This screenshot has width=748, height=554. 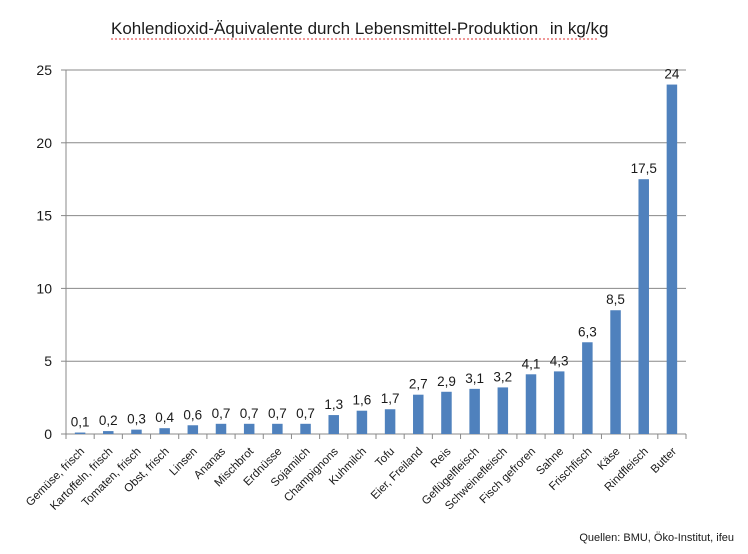 What do you see at coordinates (80, 422) in the screenshot?
I see `data-label: 0,1` at bounding box center [80, 422].